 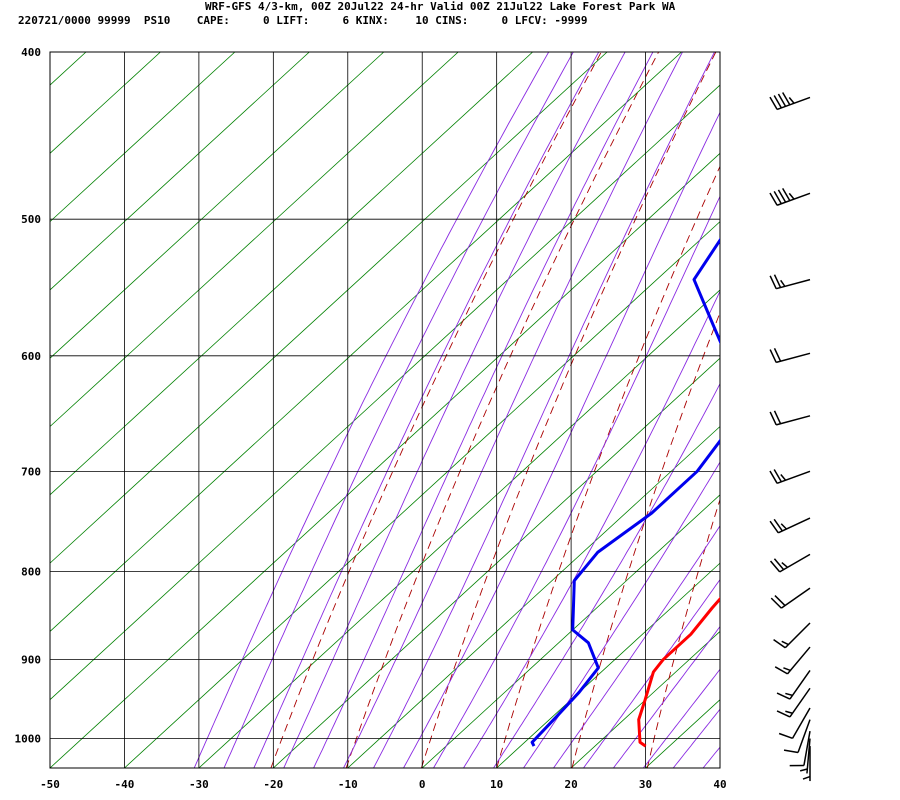 I want to click on temperature-line, so click(x=678, y=672).